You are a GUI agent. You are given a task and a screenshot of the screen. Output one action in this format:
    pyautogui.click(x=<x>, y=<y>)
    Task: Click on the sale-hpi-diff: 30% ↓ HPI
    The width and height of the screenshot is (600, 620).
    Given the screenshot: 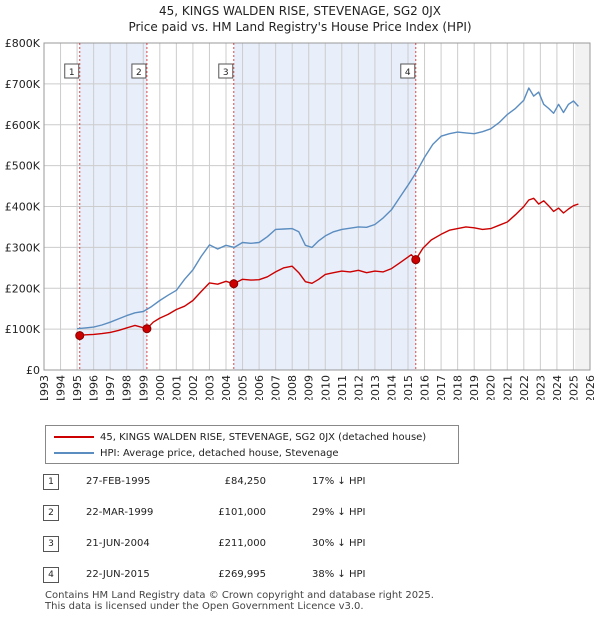 What is the action you would take?
    pyautogui.click(x=339, y=543)
    